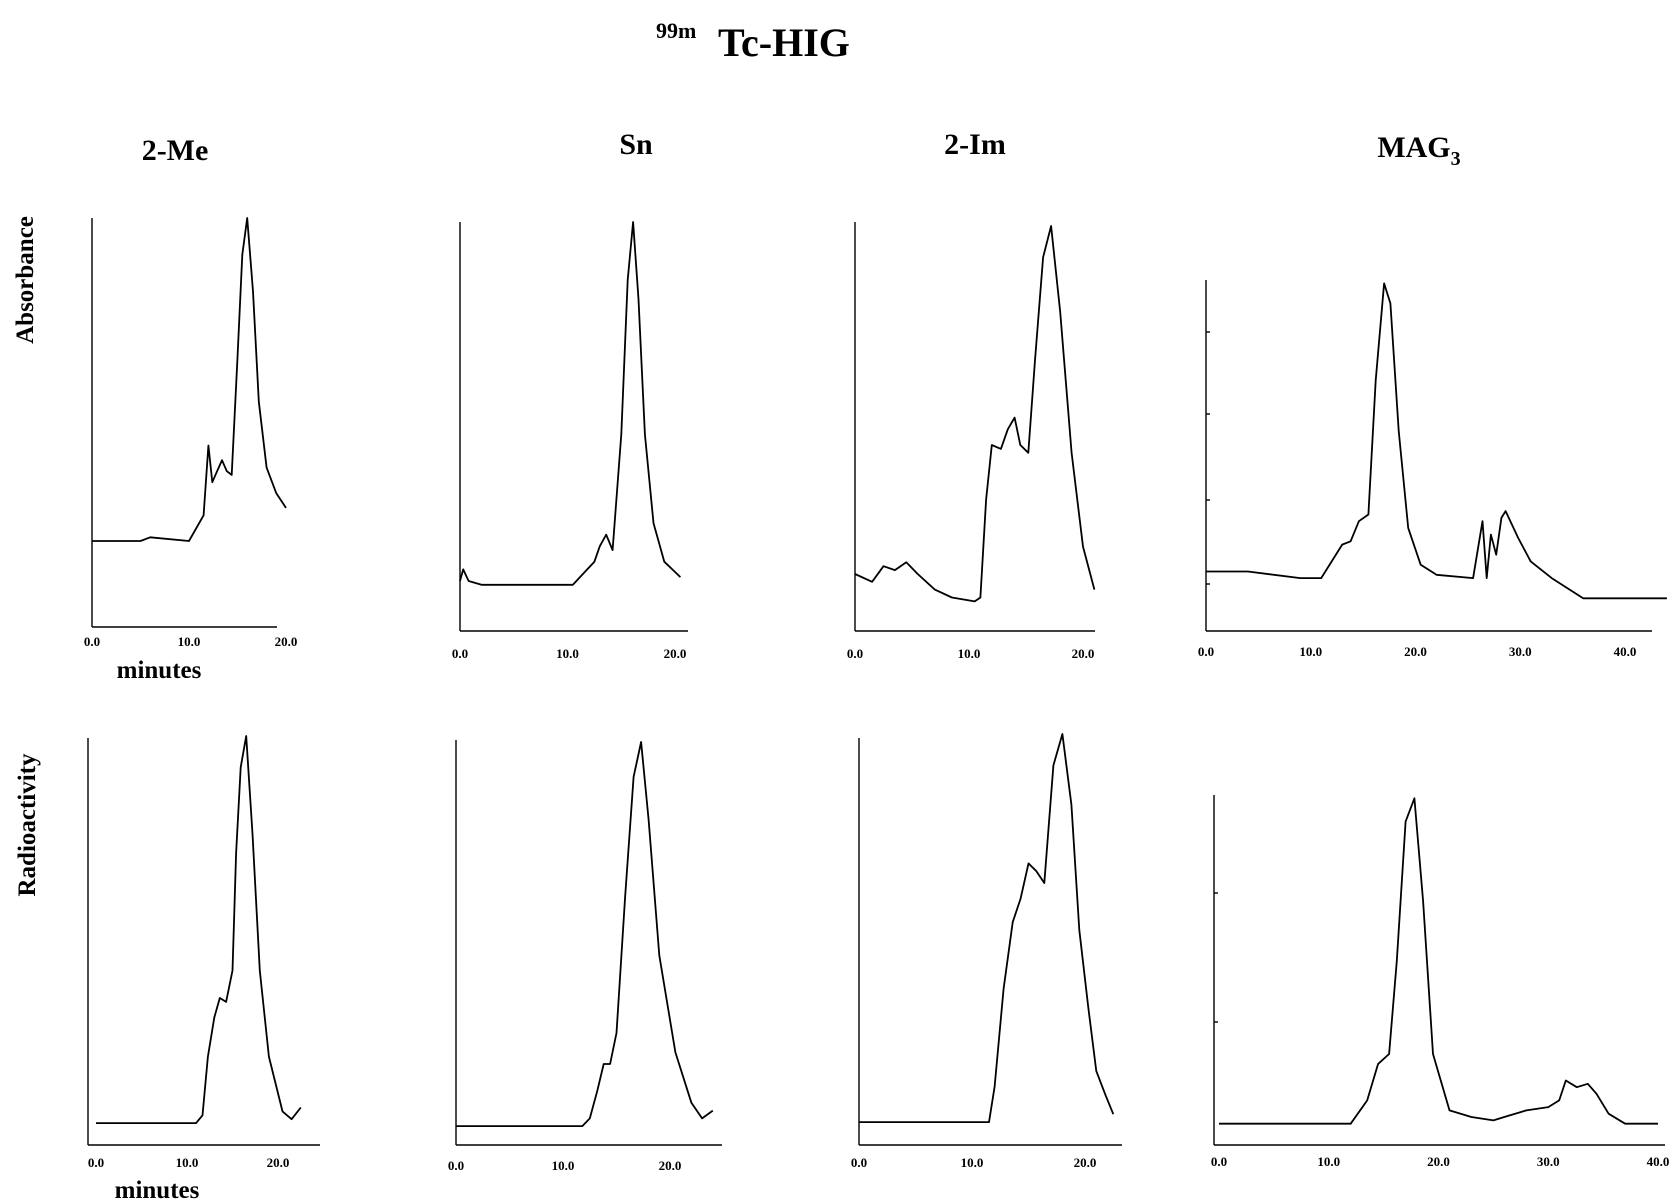  I want to click on panel-1: 0.0 10.0 20.0 minutes, so click(191, 450).